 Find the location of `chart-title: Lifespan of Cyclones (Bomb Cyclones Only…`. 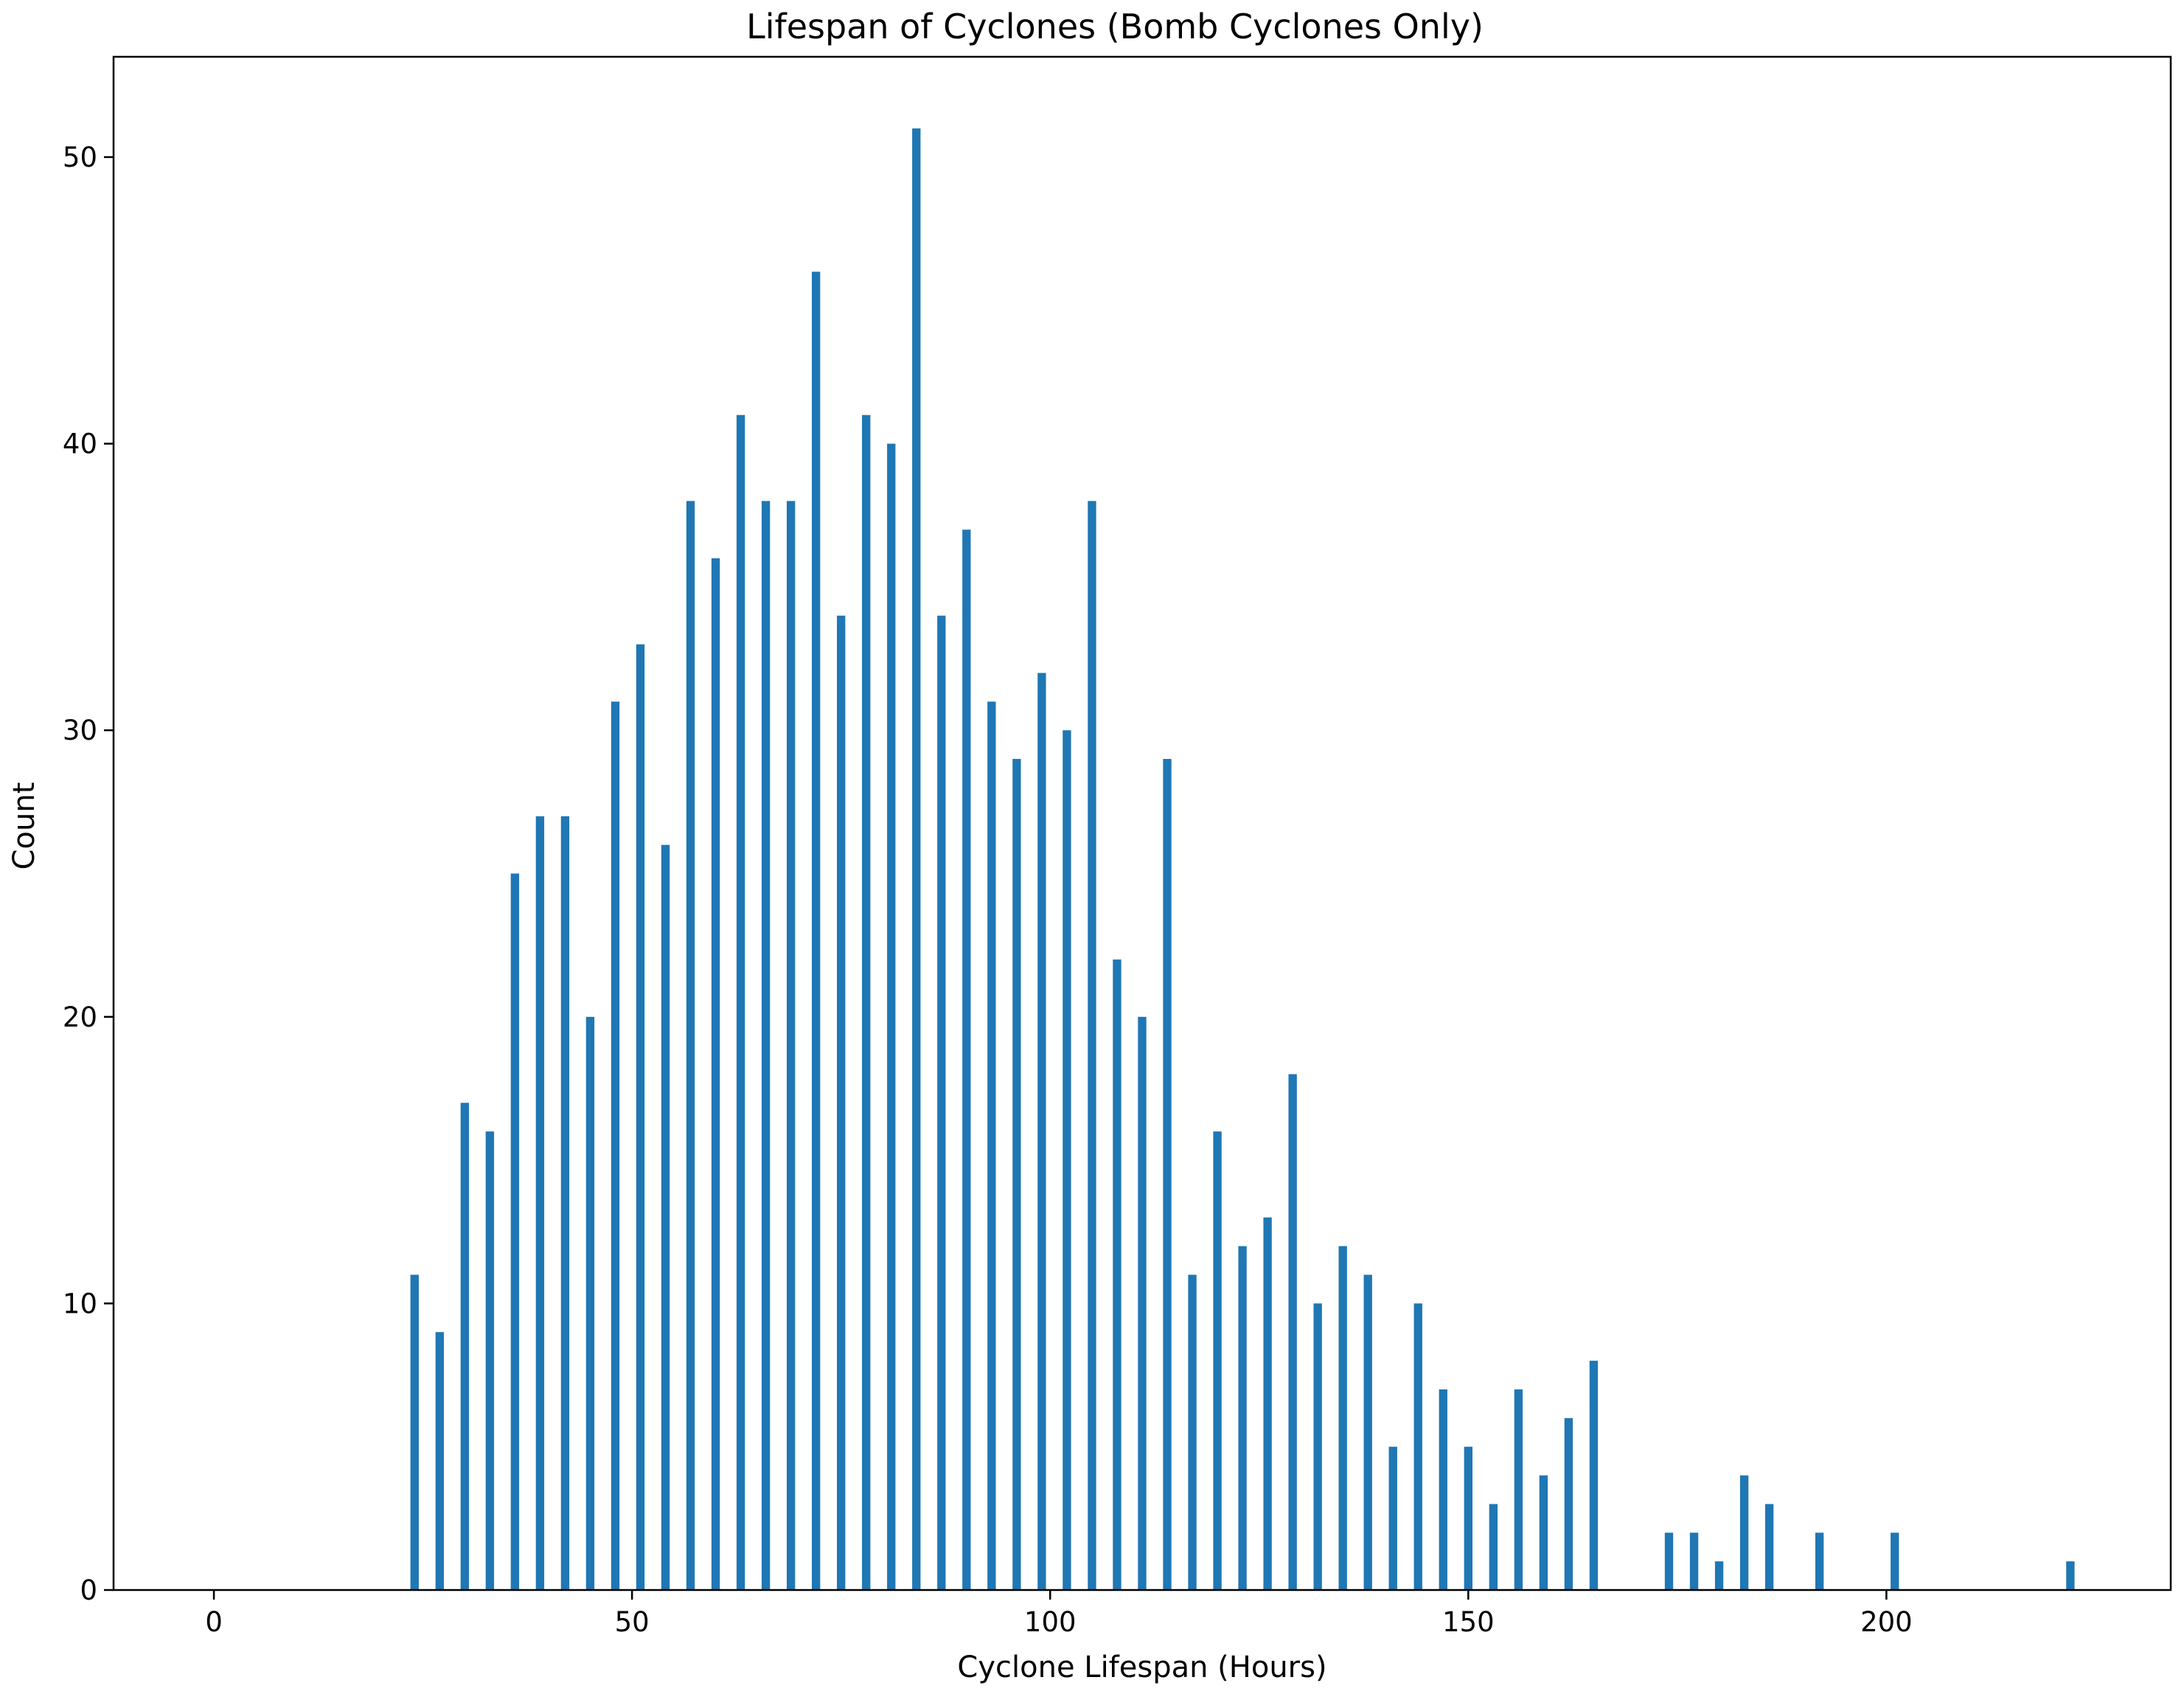

chart-title: Lifespan of Cyclones (Bomb Cyclones Only… is located at coordinates (1115, 26).